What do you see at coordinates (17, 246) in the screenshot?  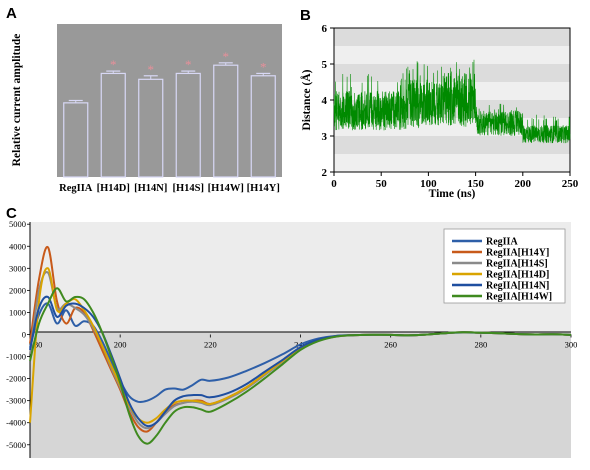 I see `cd-y-tick-label: 4000` at bounding box center [17, 246].